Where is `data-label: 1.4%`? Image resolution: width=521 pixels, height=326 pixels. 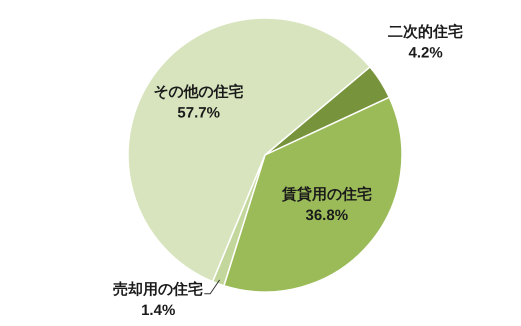
data-label: 1.4% is located at coordinates (158, 310).